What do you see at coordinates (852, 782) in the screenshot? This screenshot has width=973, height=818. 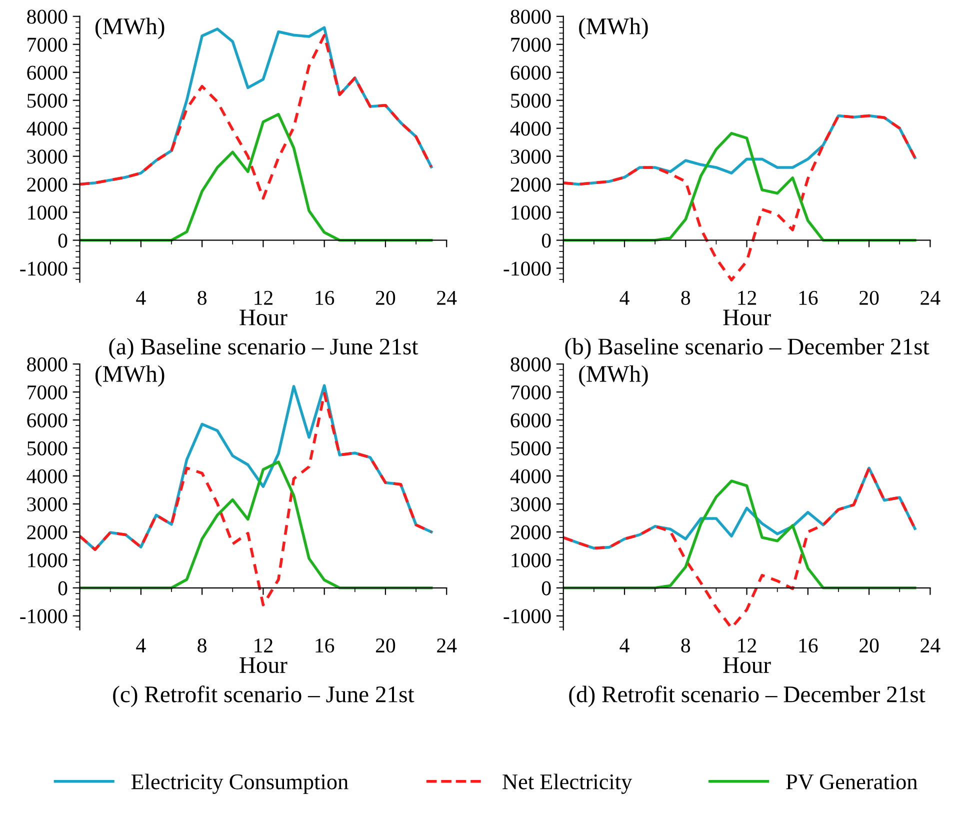 I see `legend-label: PV Generation` at bounding box center [852, 782].